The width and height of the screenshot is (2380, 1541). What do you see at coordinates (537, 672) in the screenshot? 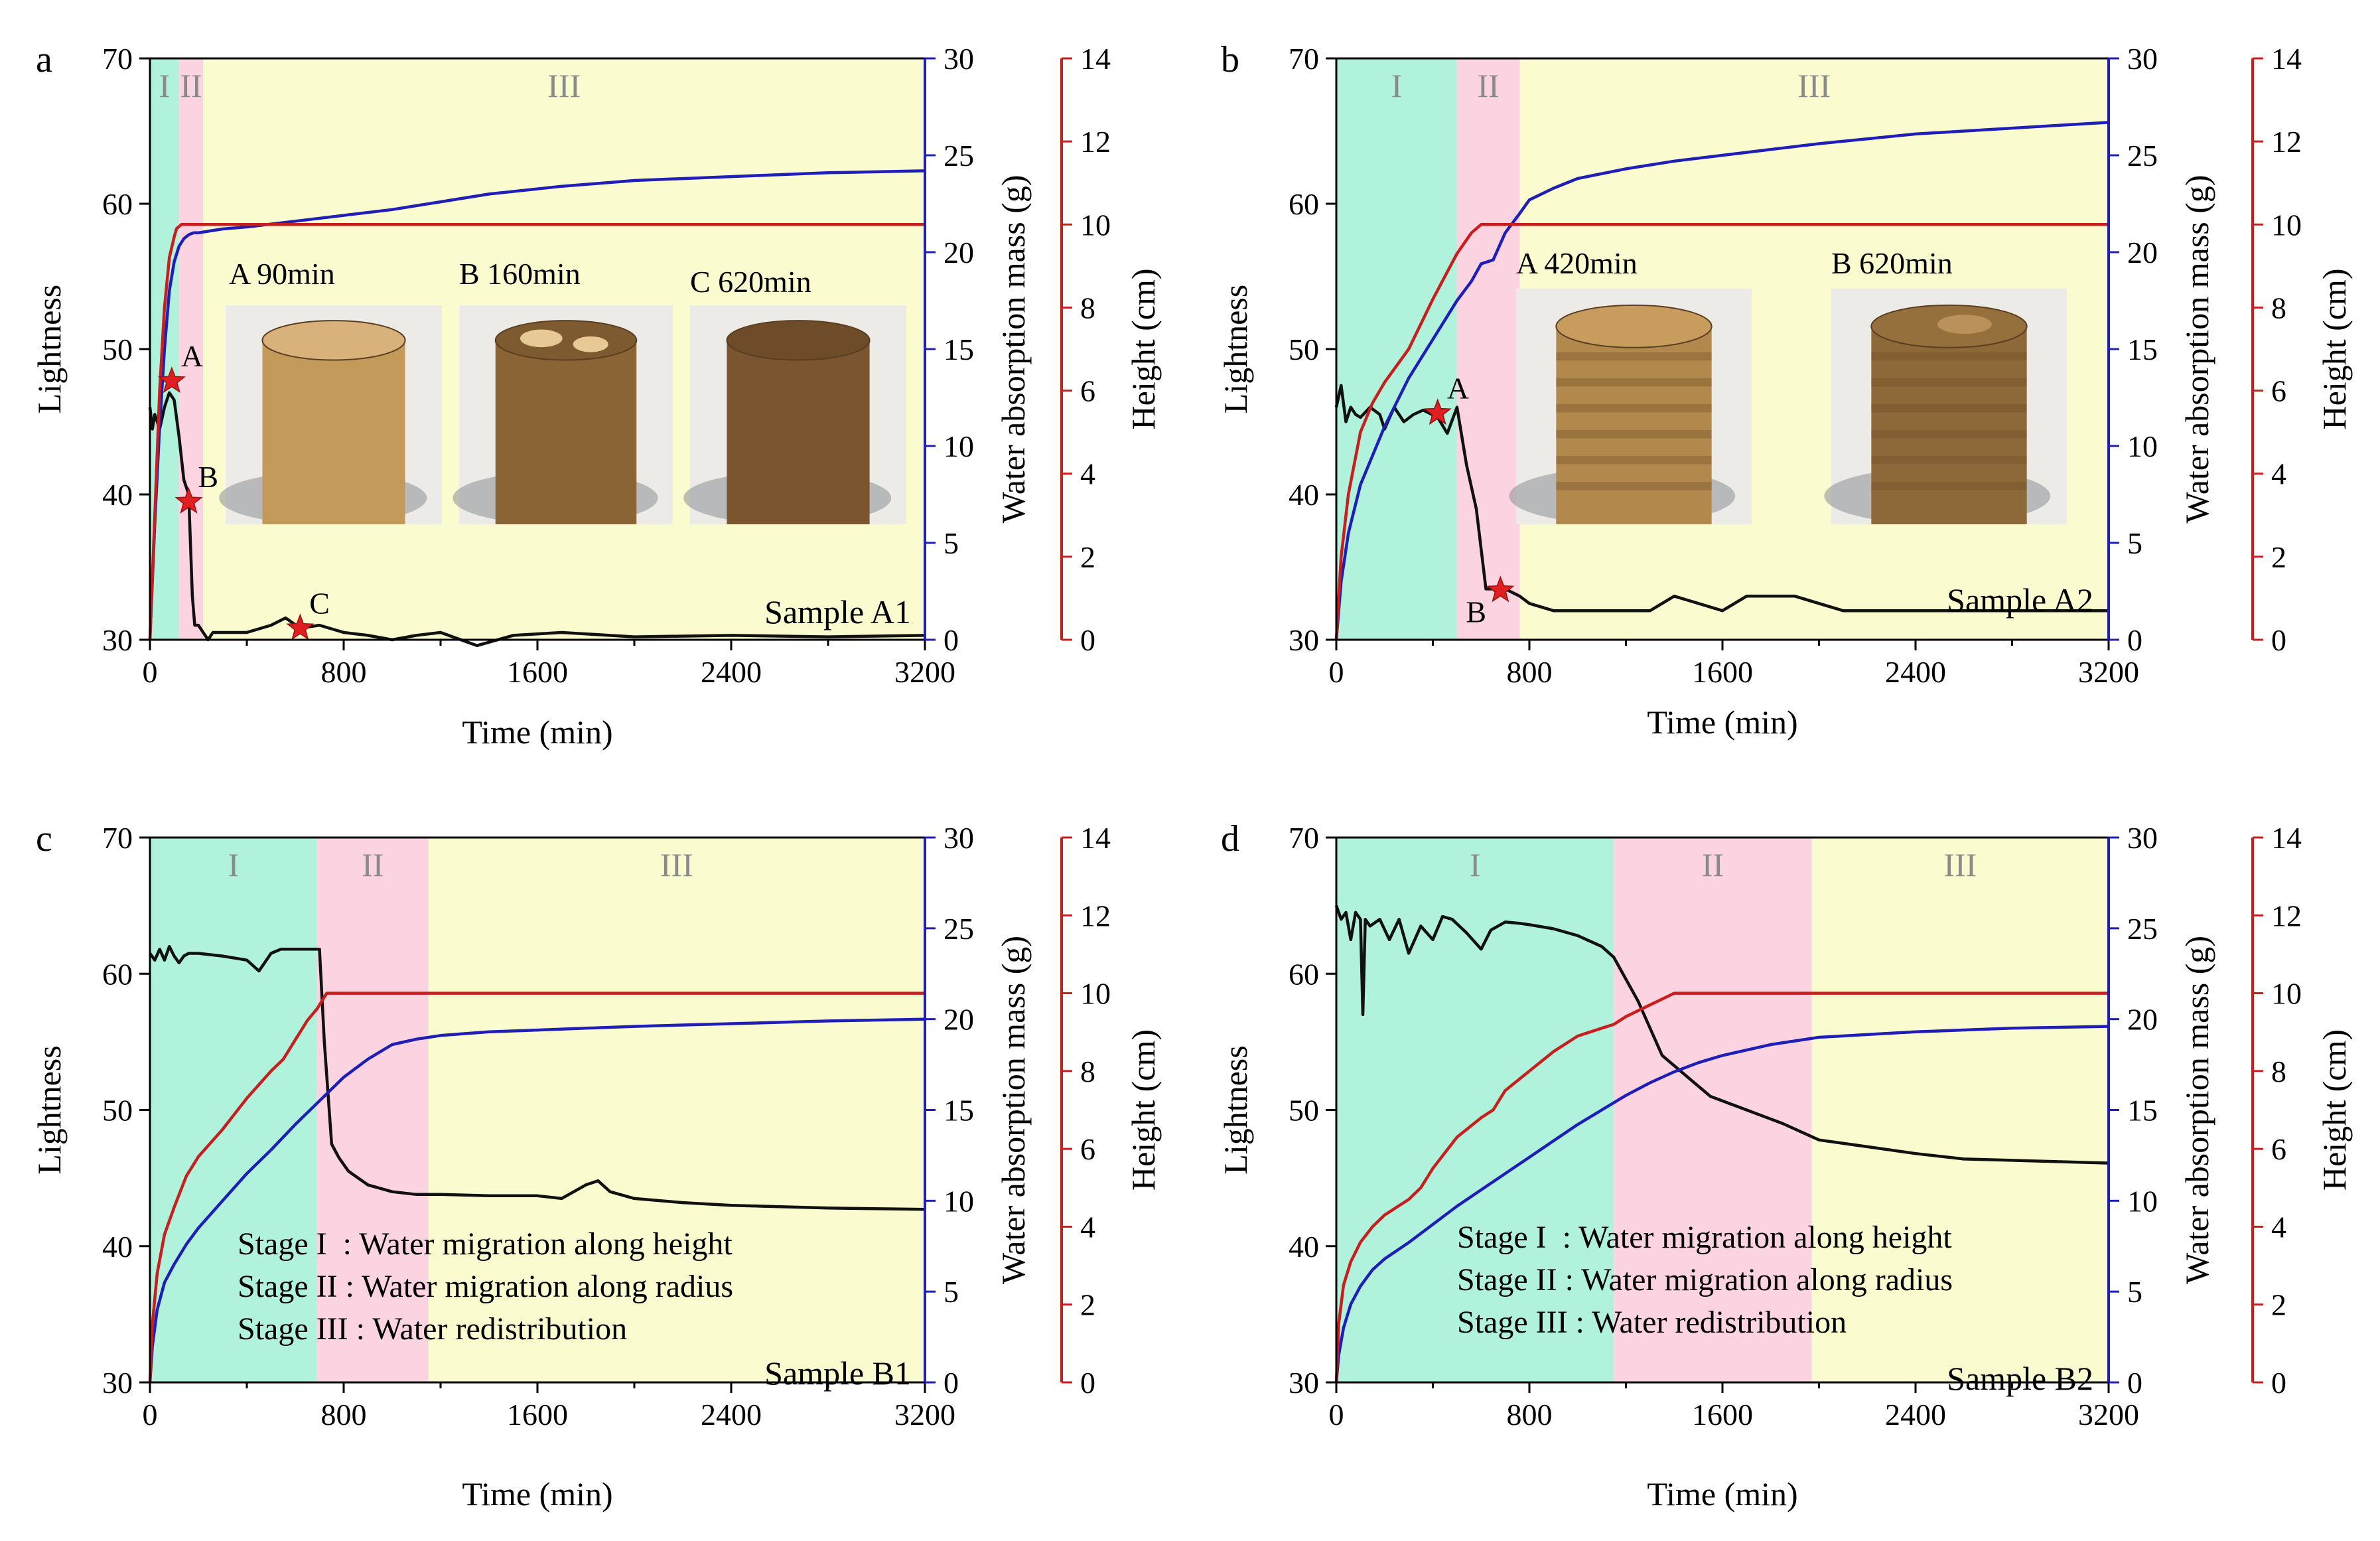
I see `x-tick-label-a-1600: 1600` at bounding box center [537, 672].